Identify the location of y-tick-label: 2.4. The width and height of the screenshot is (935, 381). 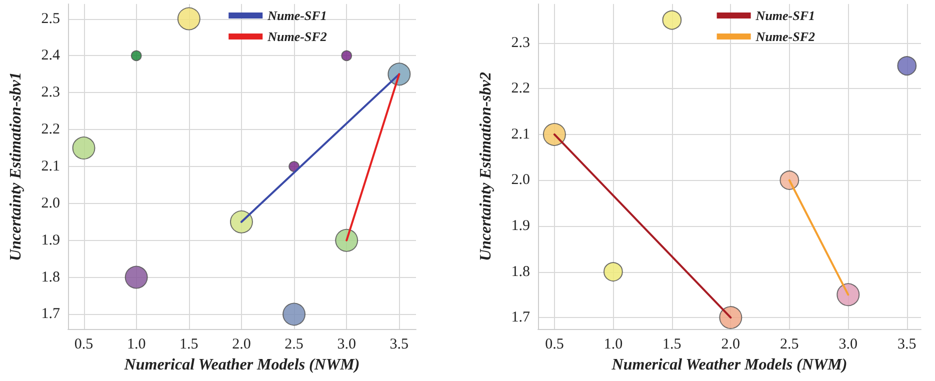
(50, 56).